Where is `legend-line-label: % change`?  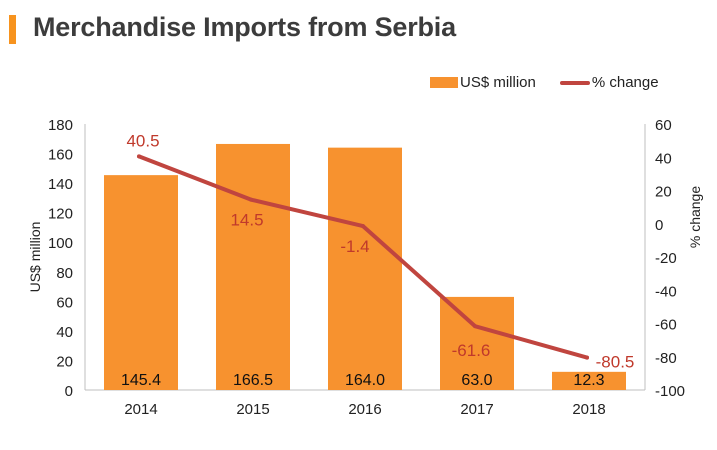
legend-line-label: % change is located at coordinates (625, 82).